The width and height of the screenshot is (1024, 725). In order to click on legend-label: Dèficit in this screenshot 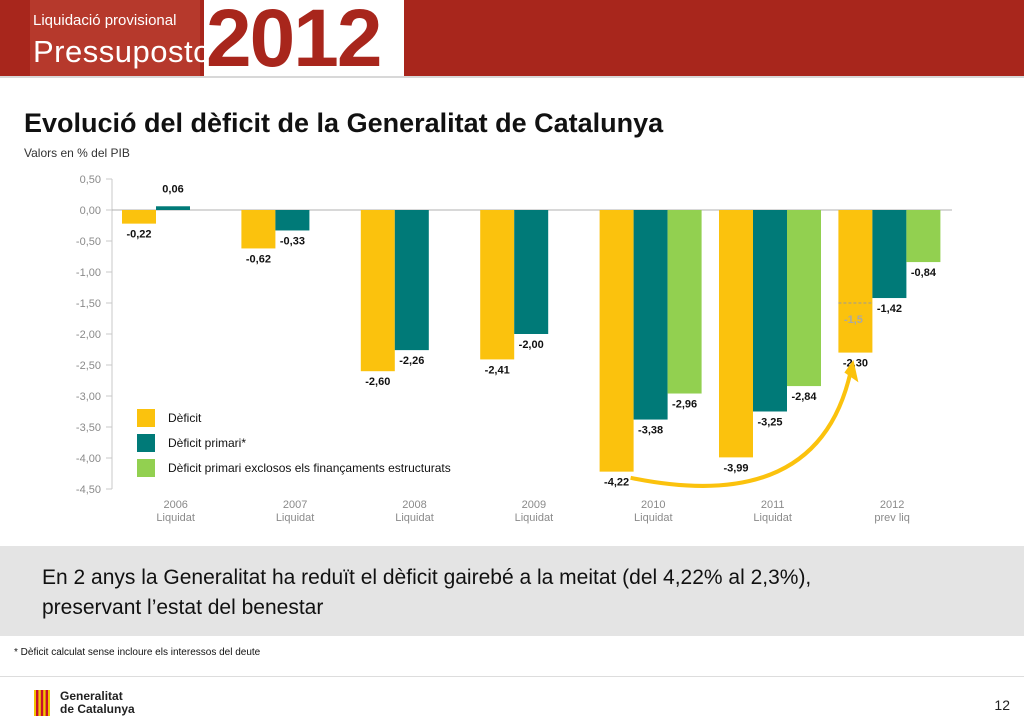, I will do `click(185, 418)`.